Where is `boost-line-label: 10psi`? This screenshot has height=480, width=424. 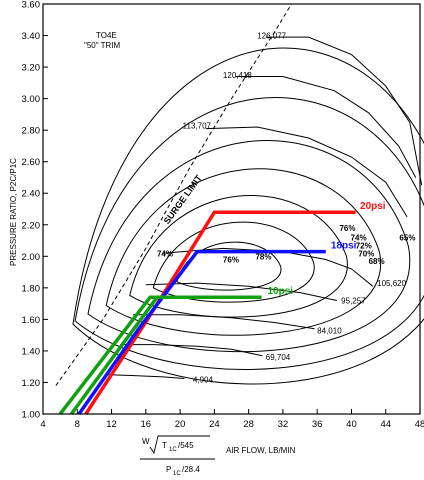 boost-line-label: 10psi is located at coordinates (280, 291).